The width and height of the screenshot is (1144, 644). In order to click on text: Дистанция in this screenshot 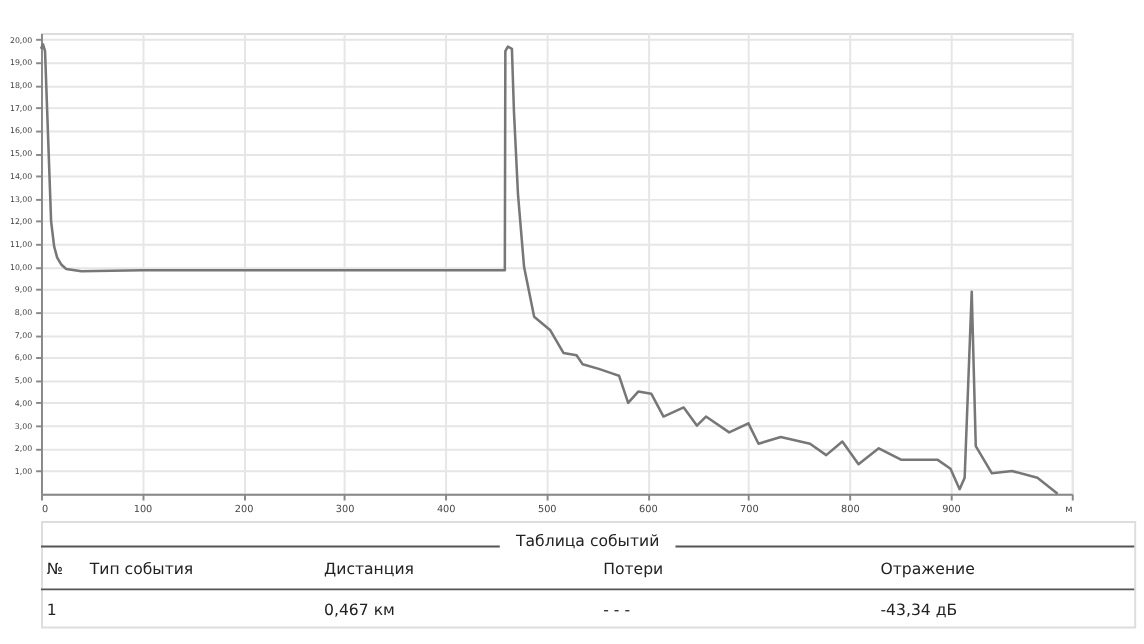, I will do `click(369, 568)`.